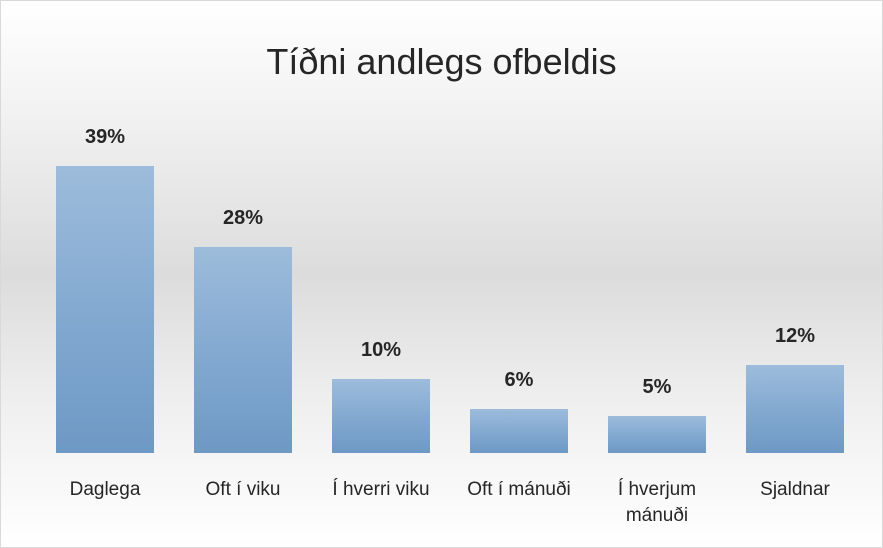 The height and width of the screenshot is (548, 883). Describe the element at coordinates (243, 217) in the screenshot. I see `value-label: 28%` at that location.